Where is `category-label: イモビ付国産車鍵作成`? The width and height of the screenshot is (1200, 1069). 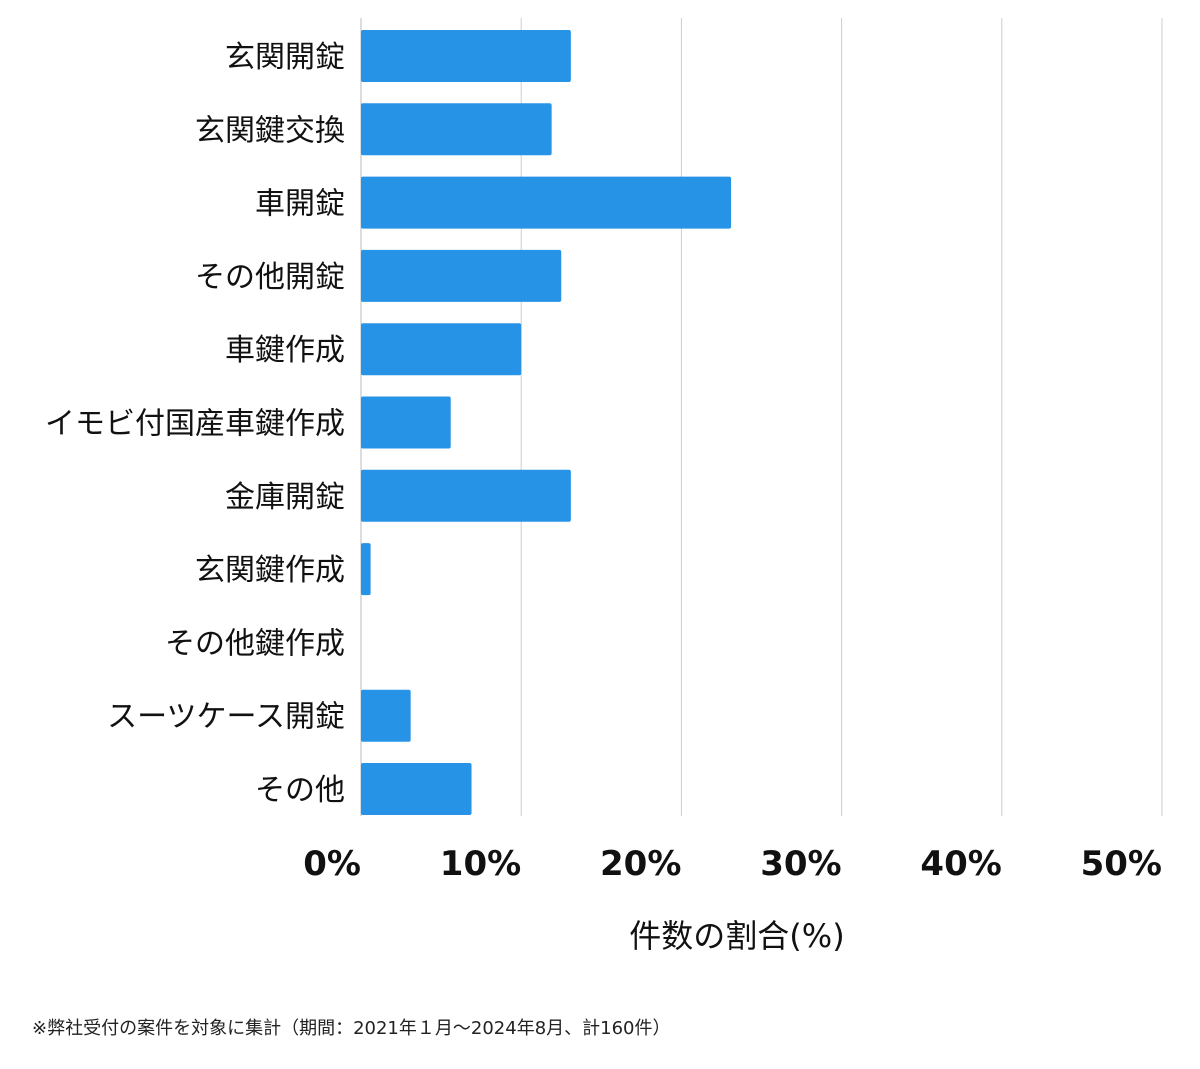
category-label: イモビ付国産車鍵作成 is located at coordinates (195, 424).